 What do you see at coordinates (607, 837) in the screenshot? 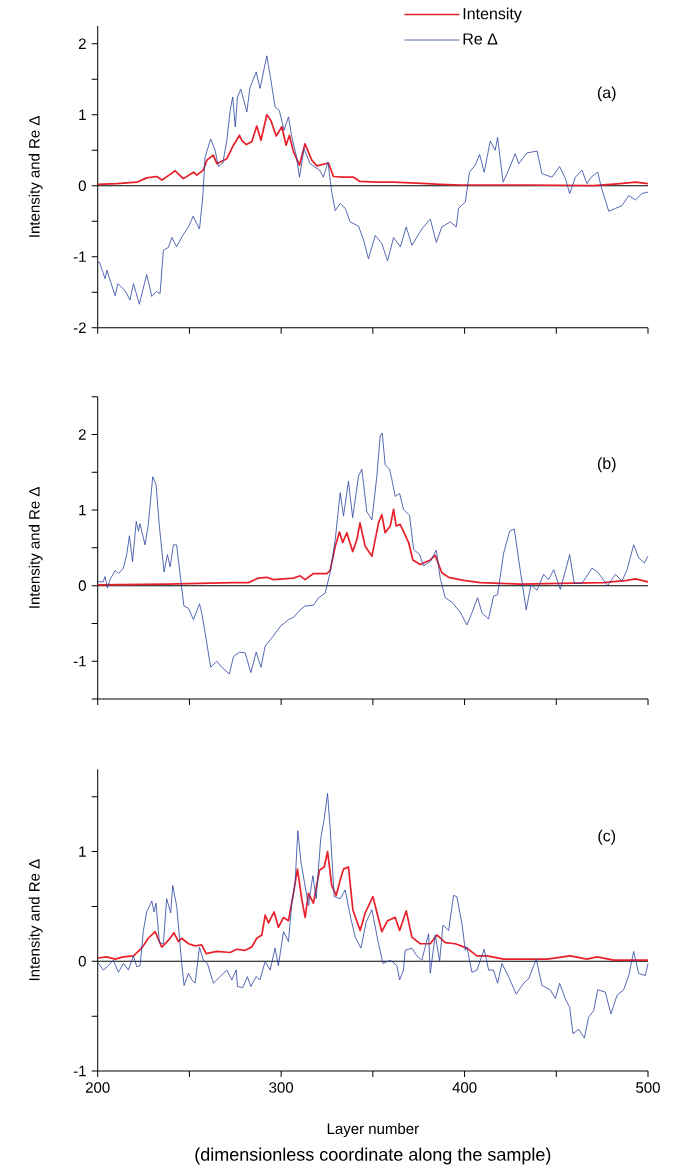
I see `annotation: (c)` at bounding box center [607, 837].